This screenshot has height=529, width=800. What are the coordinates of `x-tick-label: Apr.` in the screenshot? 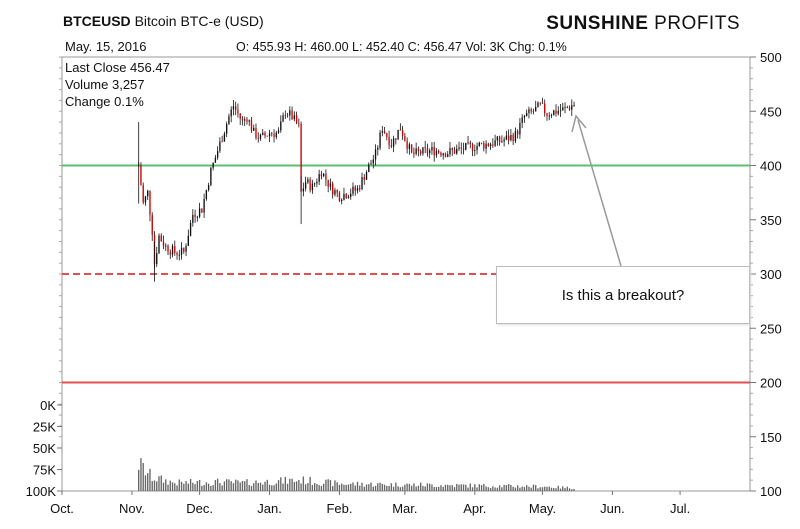 It's located at (474, 508).